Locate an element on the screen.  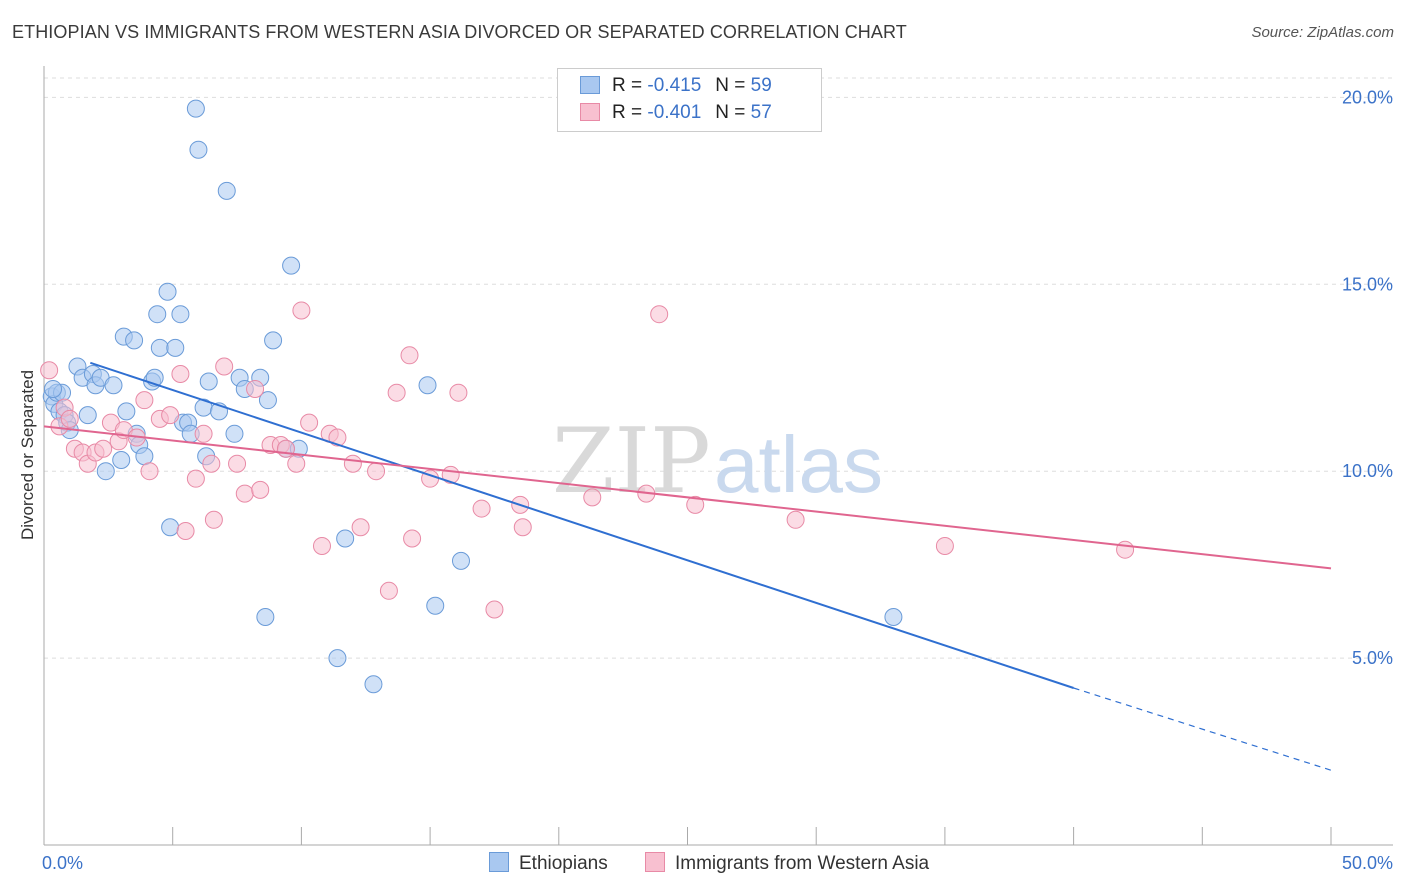
watermark-atlas: atlas is located at coordinates (798, 464).